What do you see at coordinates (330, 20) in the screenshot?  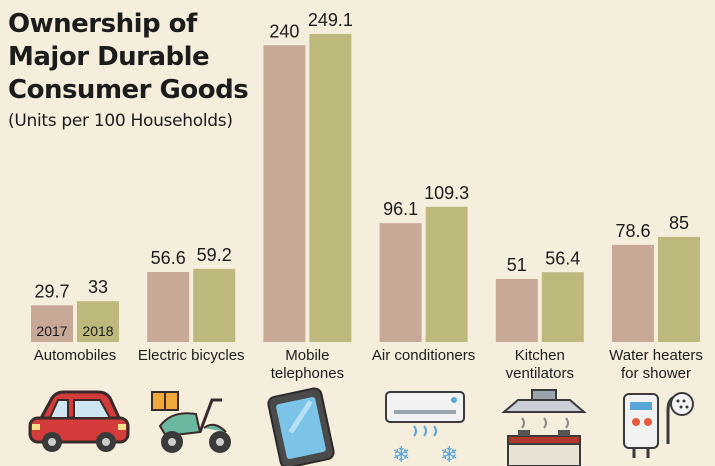 I see `value-label-2018-2: 249.1` at bounding box center [330, 20].